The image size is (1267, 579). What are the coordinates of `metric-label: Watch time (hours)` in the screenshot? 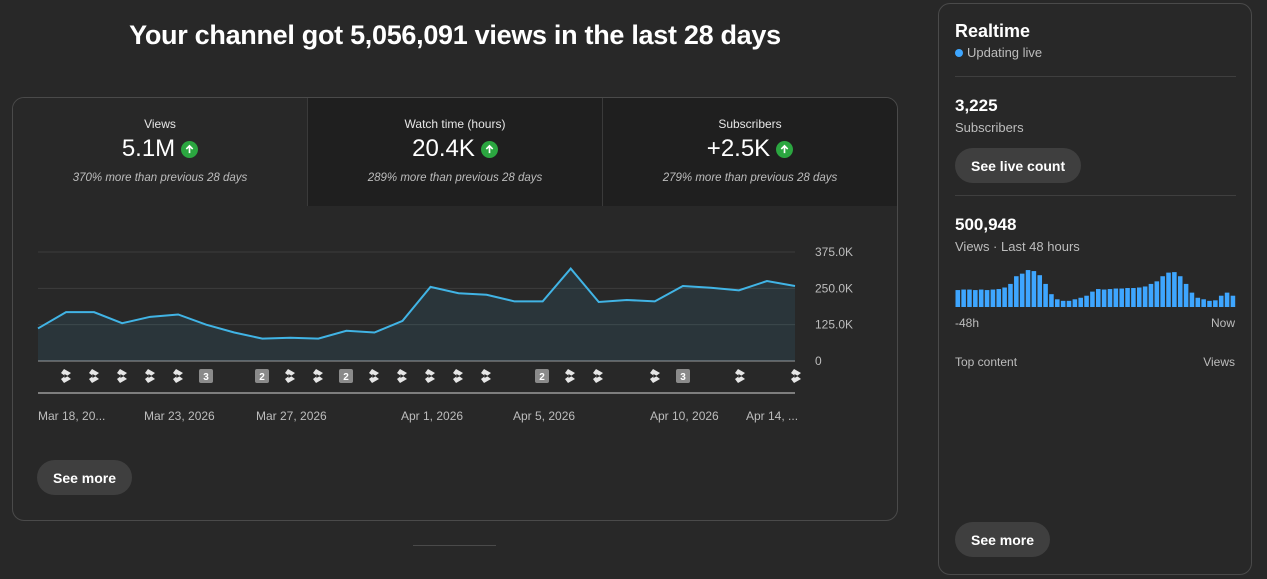 It's located at (455, 124).